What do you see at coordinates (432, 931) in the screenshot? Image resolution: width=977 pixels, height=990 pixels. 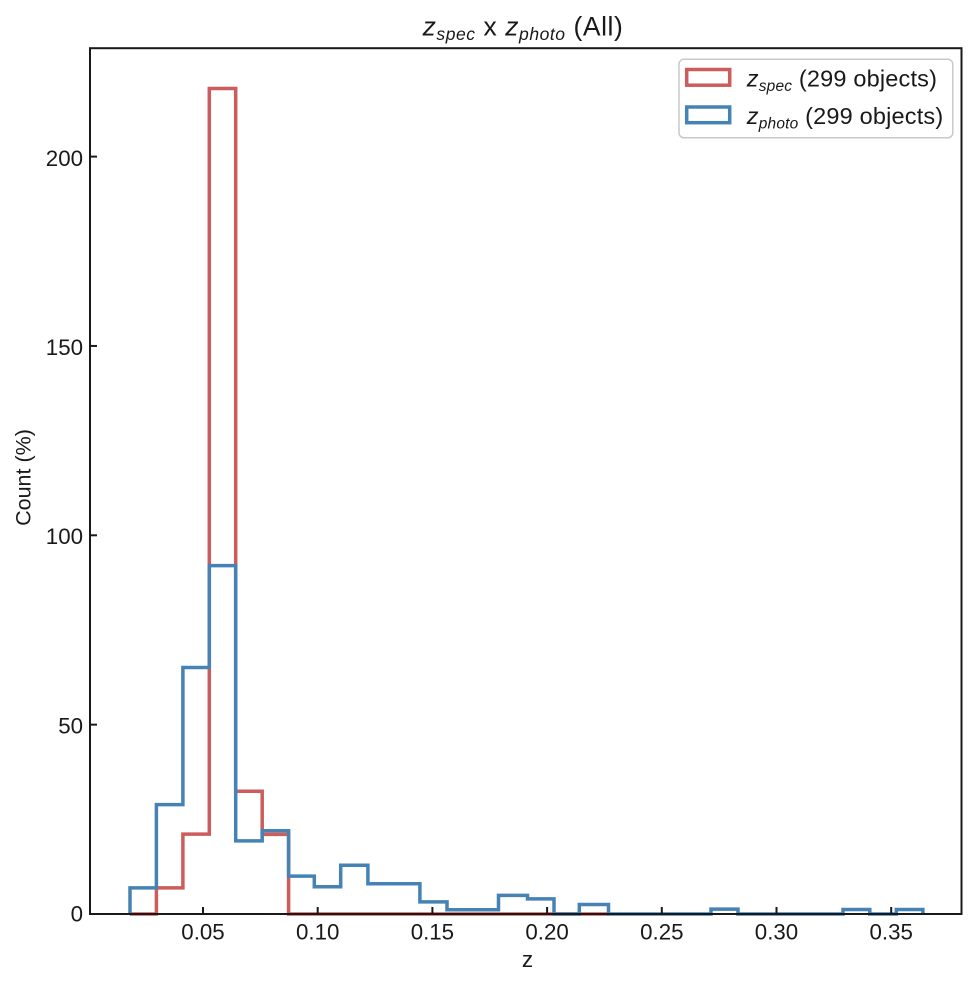 I see `svg-text: 0.15` at bounding box center [432, 931].